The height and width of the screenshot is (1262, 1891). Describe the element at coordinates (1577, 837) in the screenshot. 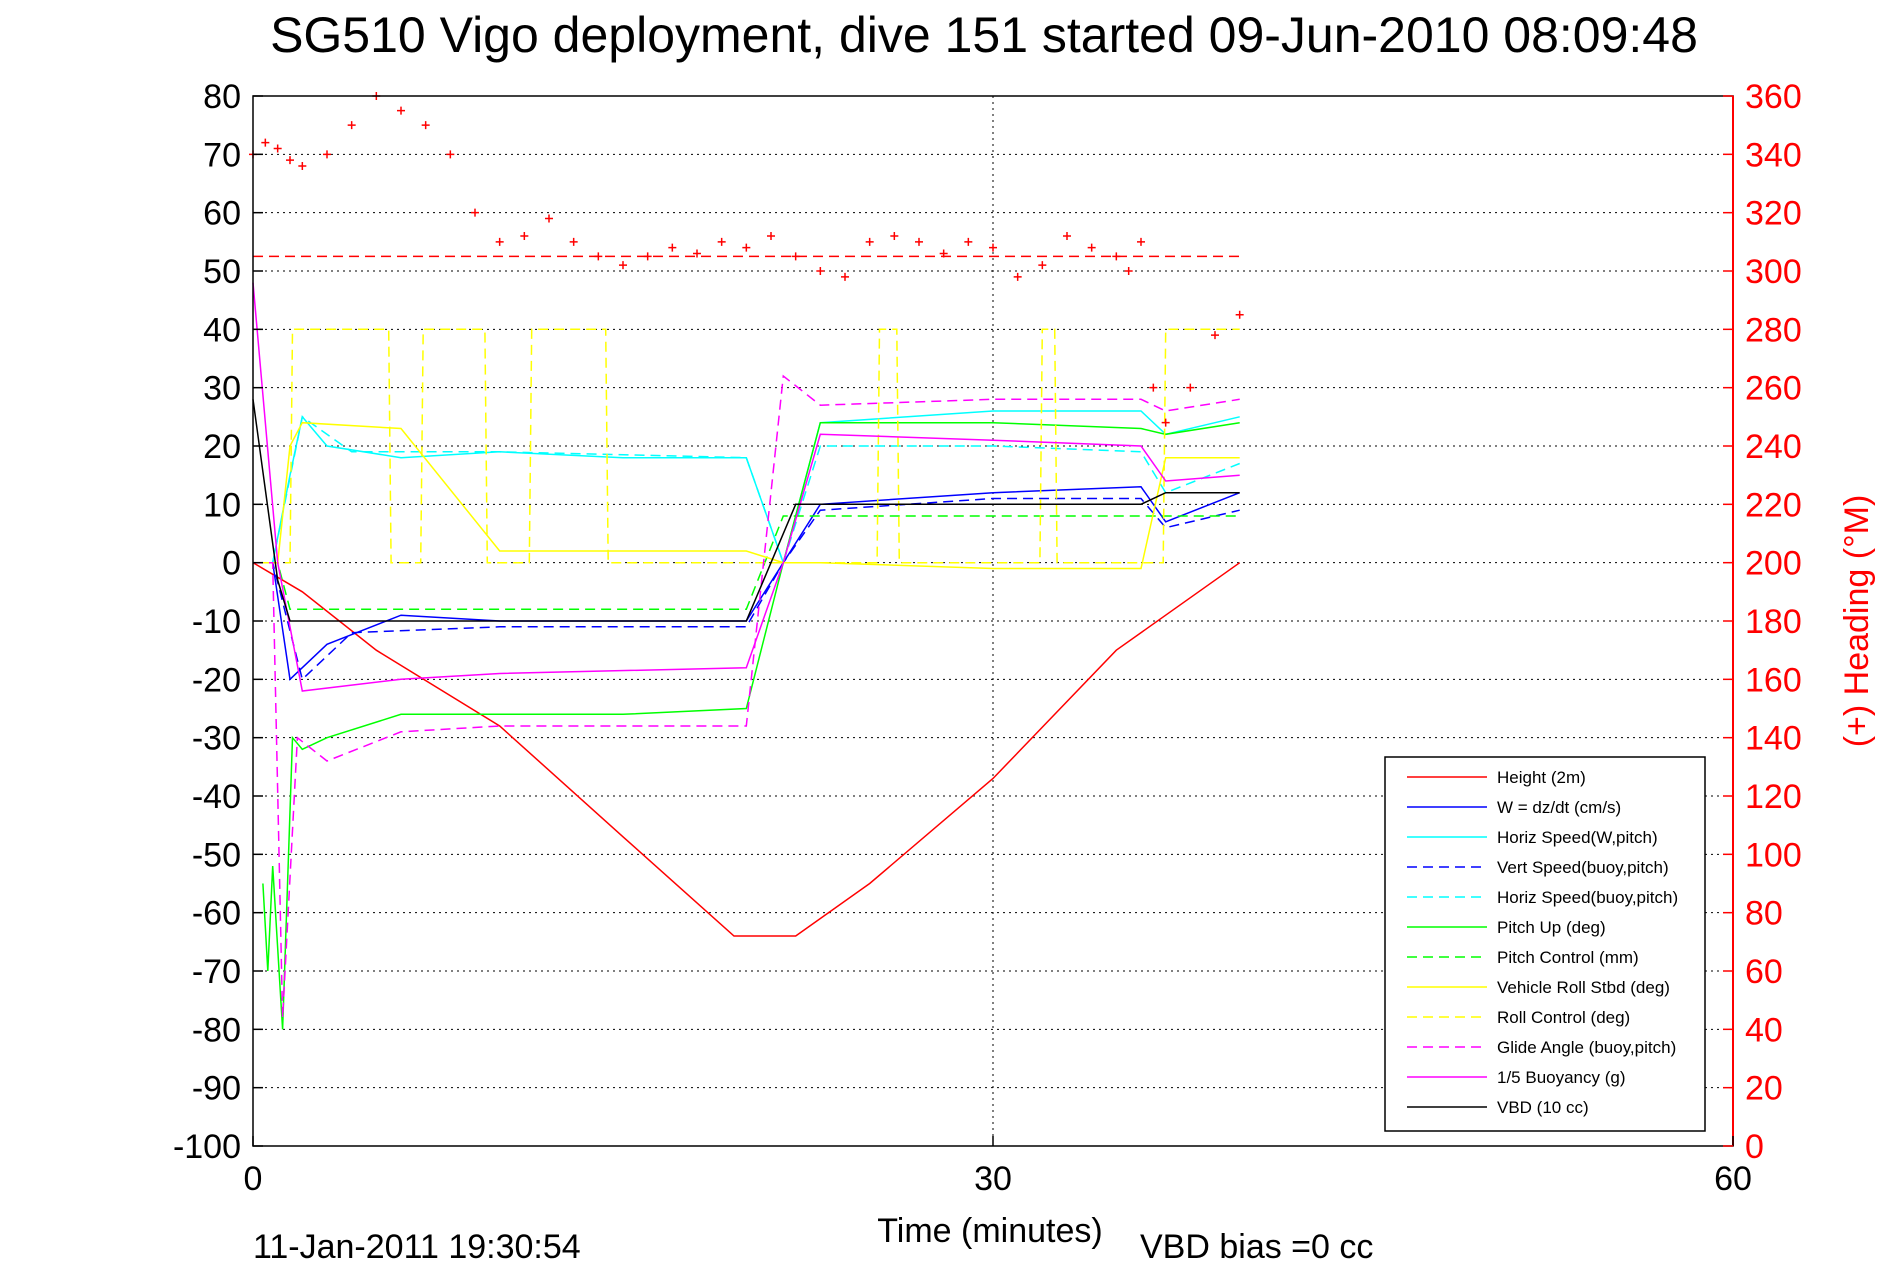

I see `legend-label-2: Horiz Speed(W,pitch)` at that location.